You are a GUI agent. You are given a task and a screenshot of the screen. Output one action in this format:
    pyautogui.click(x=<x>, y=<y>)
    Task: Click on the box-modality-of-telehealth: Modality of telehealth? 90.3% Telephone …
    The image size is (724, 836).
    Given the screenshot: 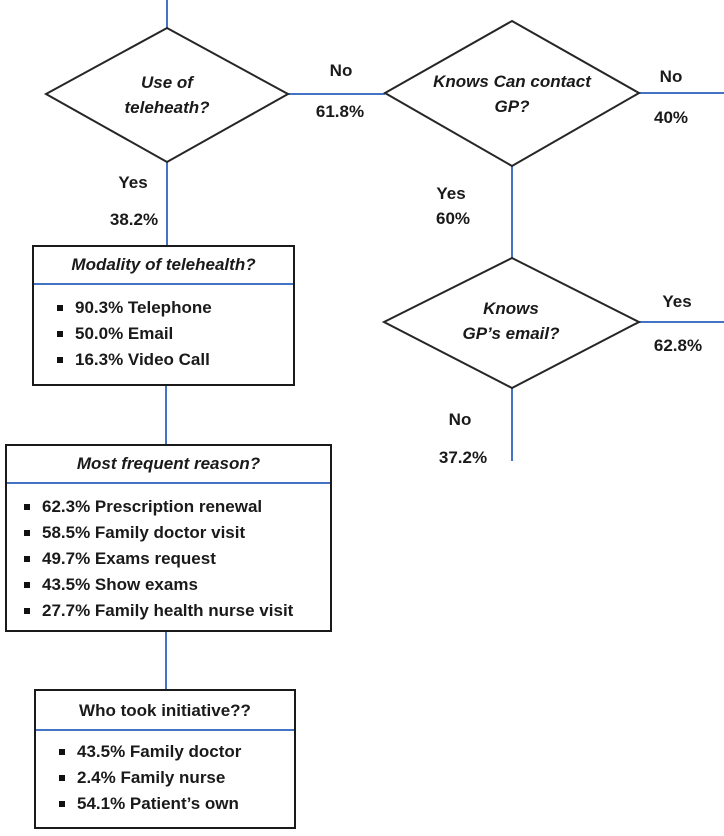 What is the action you would take?
    pyautogui.click(x=163, y=315)
    